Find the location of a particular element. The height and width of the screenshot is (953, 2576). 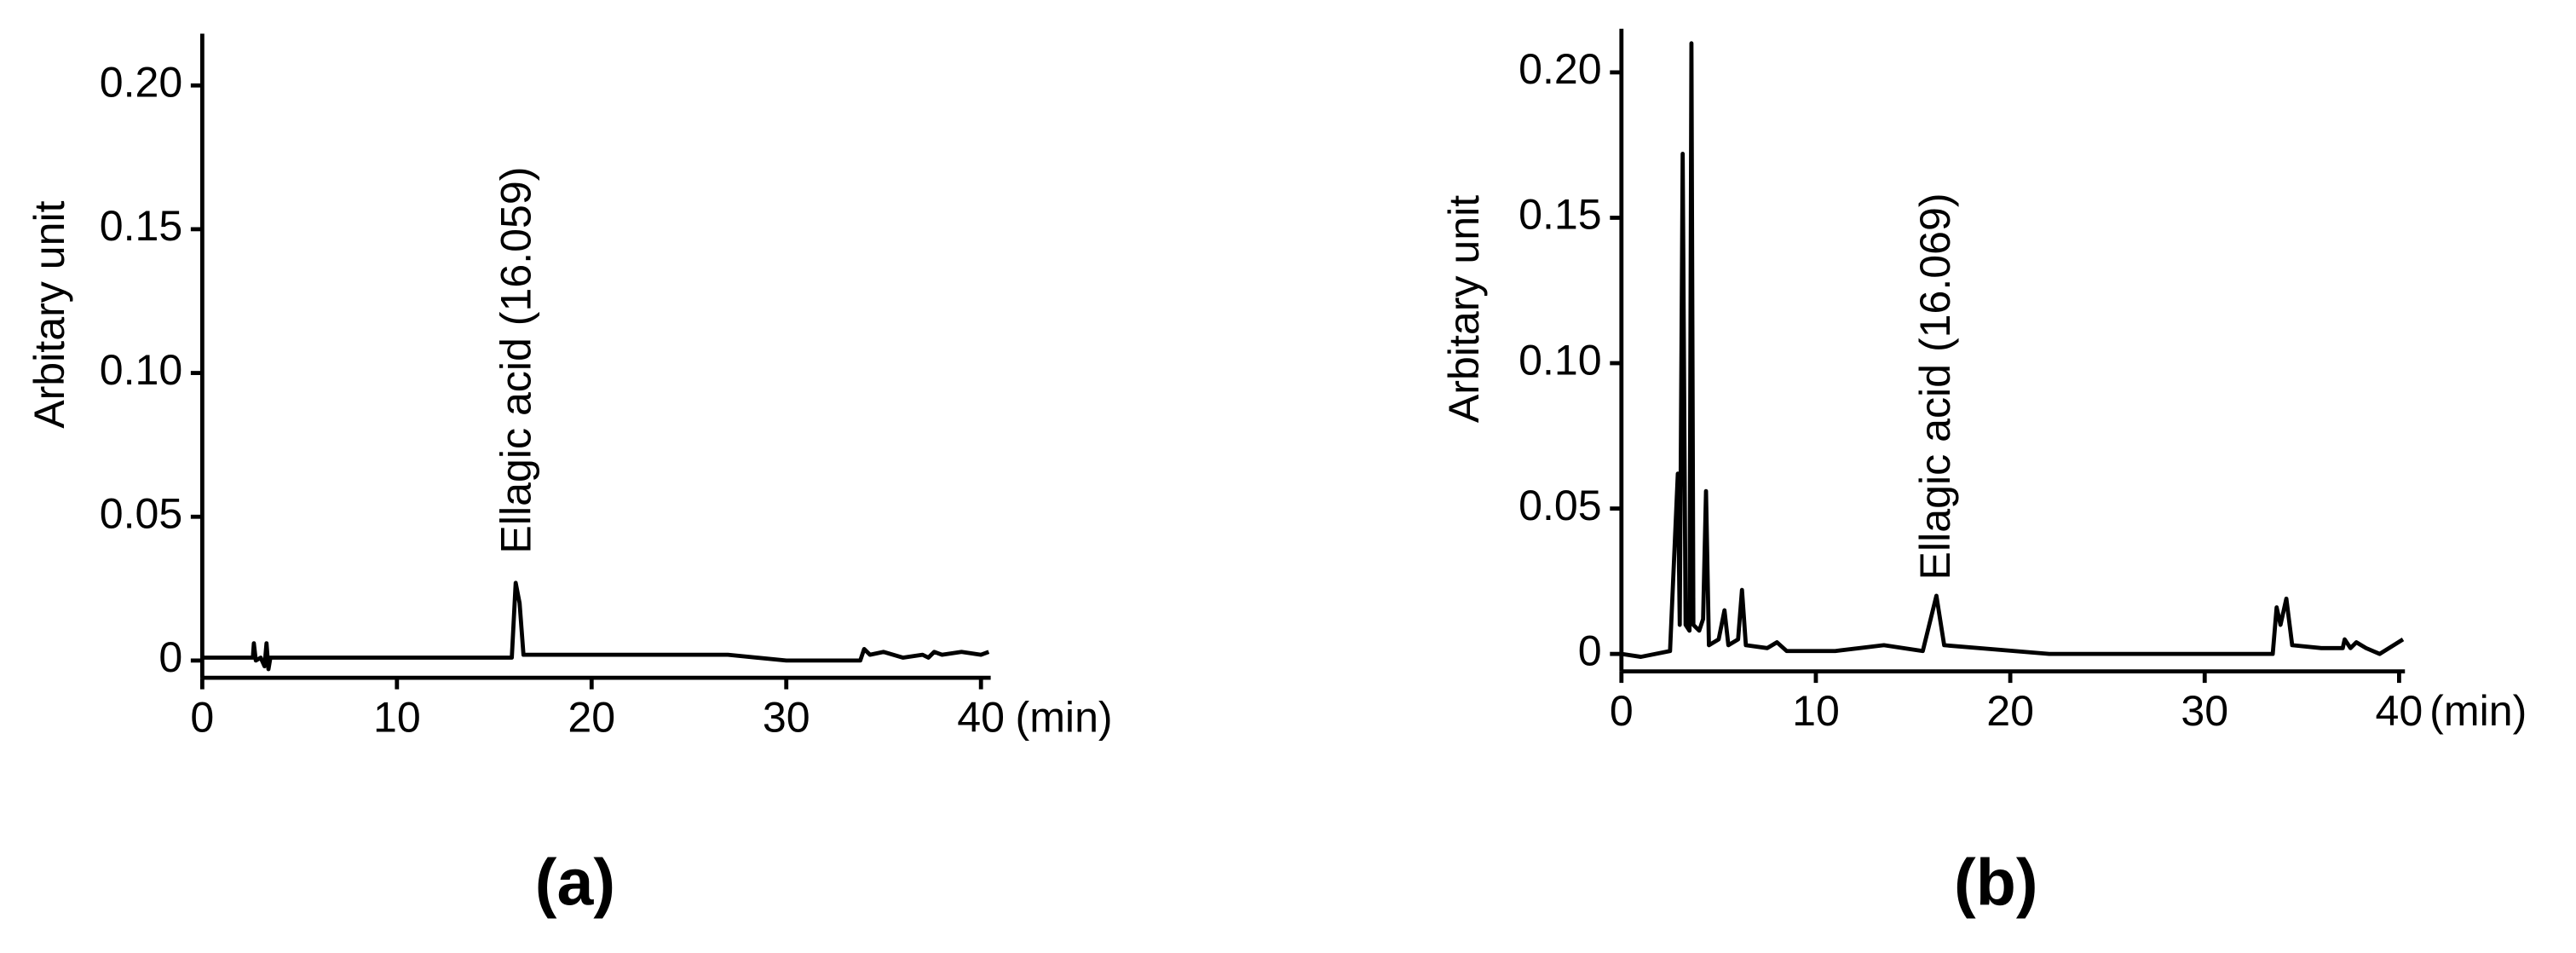

peak-annotation: Ellagic acid (16.069) is located at coordinates (1935, 386).